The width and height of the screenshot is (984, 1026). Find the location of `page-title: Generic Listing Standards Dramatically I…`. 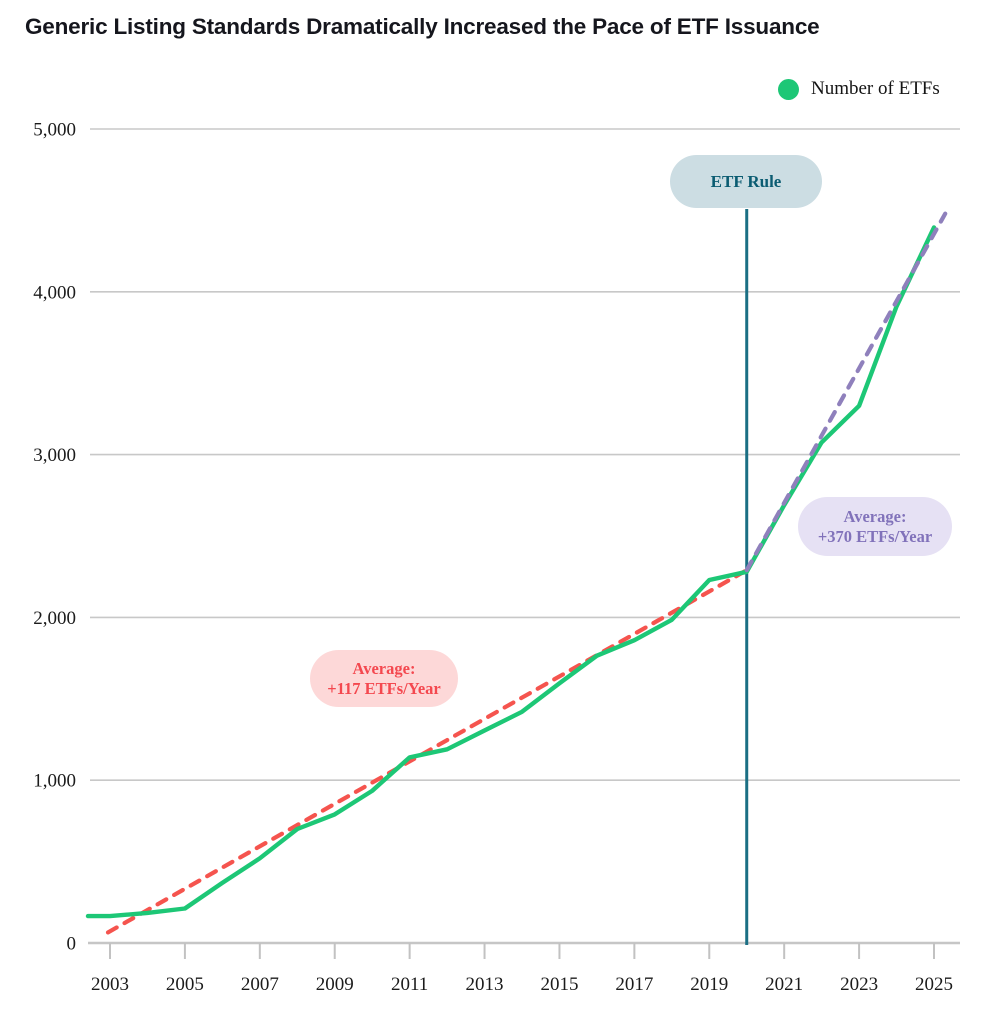

page-title: Generic Listing Standards Dramatically I… is located at coordinates (422, 26).